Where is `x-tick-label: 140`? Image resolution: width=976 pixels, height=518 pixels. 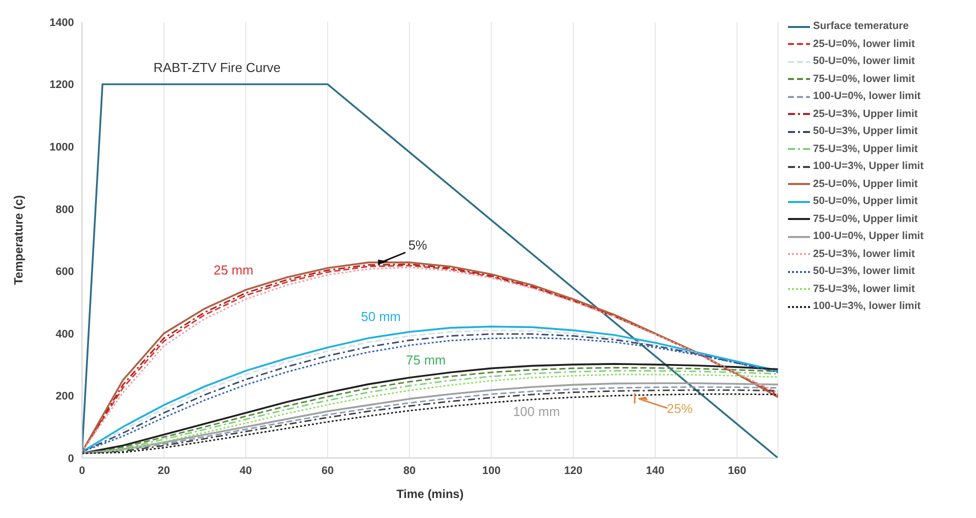
x-tick-label: 140 is located at coordinates (655, 470).